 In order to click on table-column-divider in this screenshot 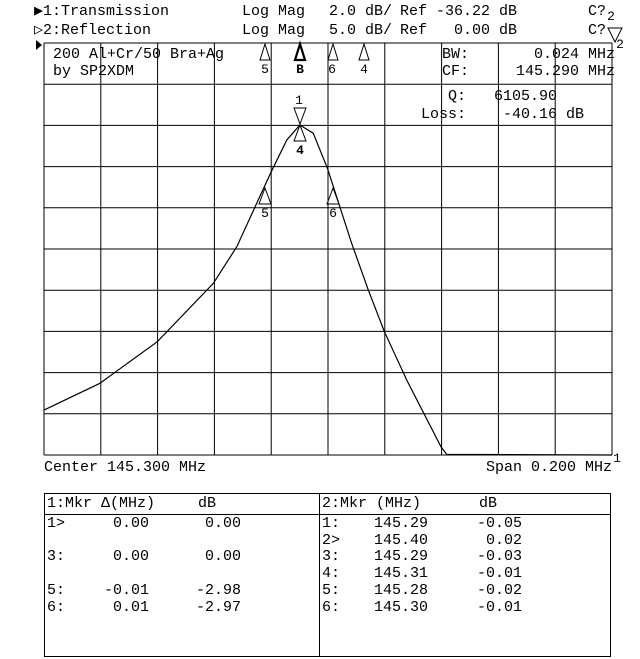, I will do `click(319, 575)`.